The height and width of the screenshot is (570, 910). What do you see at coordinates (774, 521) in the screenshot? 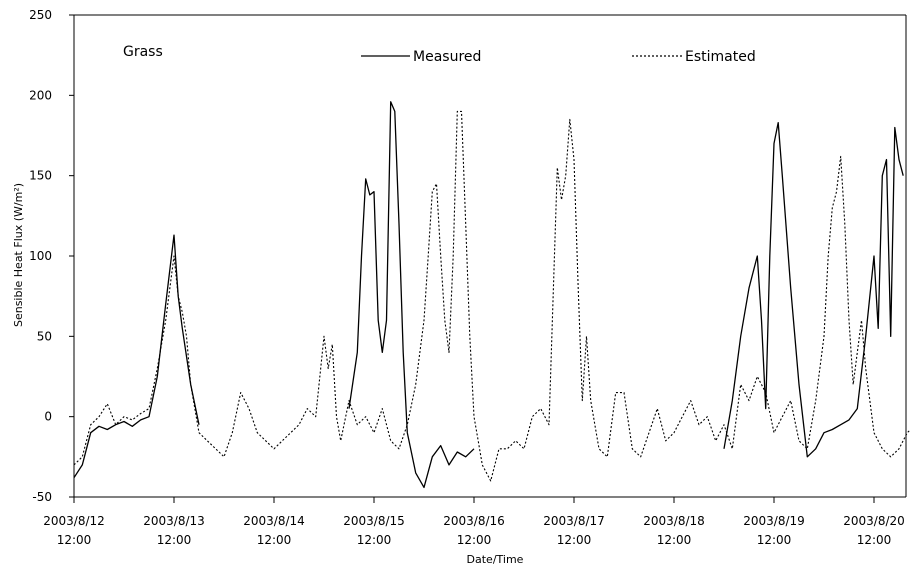
I see `x-tick-label-date: 2003/8/19` at bounding box center [774, 521].